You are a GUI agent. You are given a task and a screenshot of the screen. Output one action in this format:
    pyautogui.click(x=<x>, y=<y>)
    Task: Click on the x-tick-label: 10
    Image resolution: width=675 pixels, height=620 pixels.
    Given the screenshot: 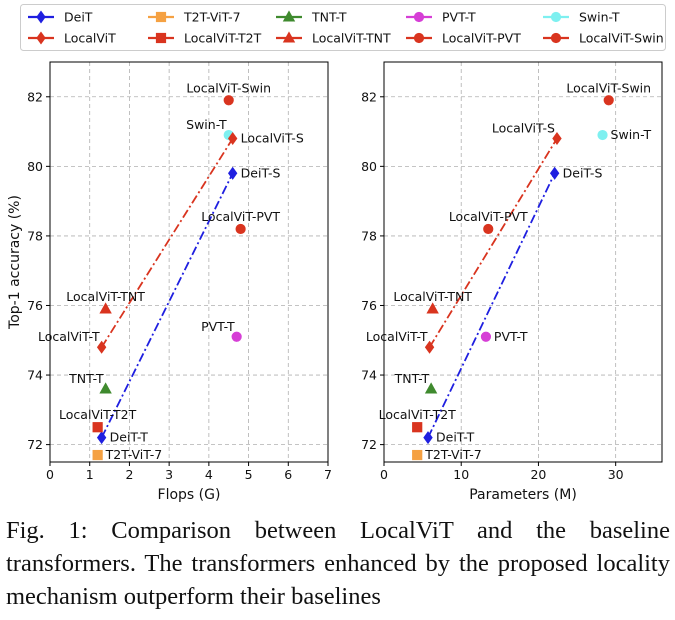 What is the action you would take?
    pyautogui.click(x=461, y=474)
    